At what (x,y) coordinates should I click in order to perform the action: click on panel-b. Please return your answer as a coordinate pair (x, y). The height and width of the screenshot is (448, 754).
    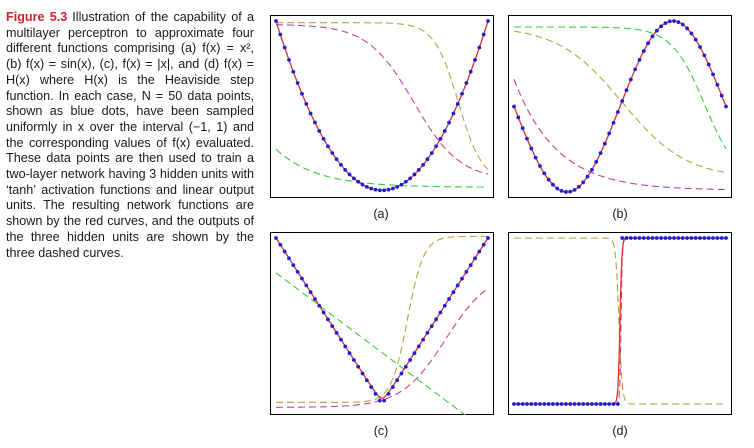
    Looking at the image, I should click on (620, 106).